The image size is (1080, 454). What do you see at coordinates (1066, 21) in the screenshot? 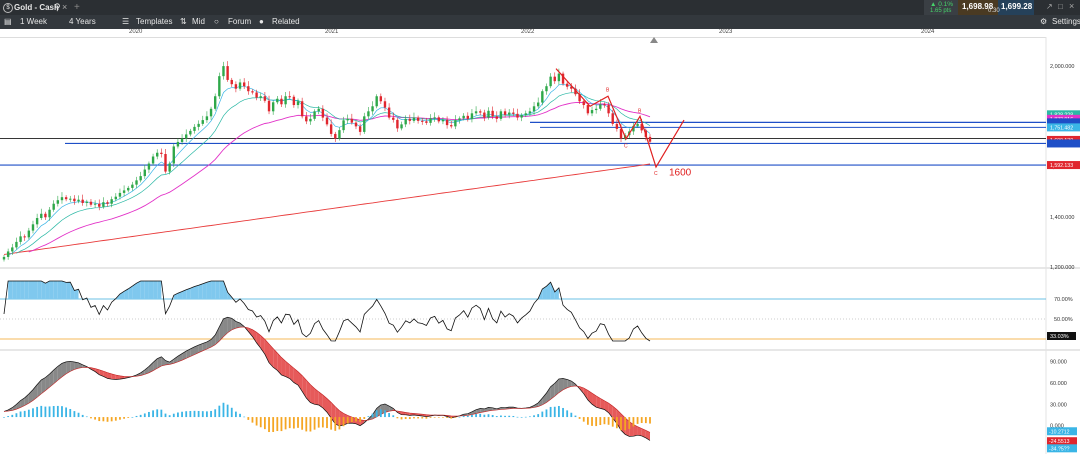
I see `settings-button: Settings` at bounding box center [1066, 21].